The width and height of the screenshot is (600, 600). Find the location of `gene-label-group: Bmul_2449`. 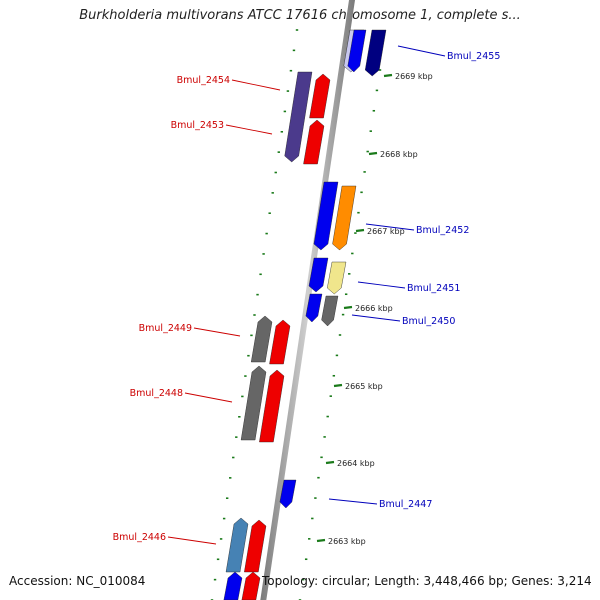

gene-label-group: Bmul_2449 is located at coordinates (190, 330).